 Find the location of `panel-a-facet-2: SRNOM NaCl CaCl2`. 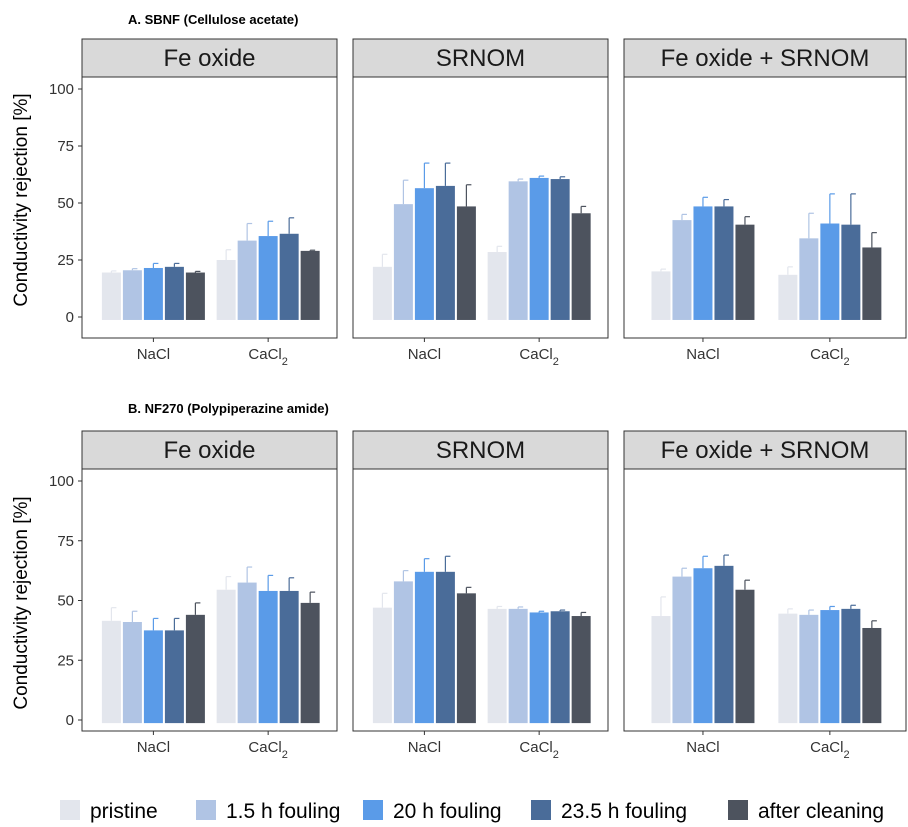

panel-a-facet-2: SRNOM NaCl CaCl2 is located at coordinates (480, 203).